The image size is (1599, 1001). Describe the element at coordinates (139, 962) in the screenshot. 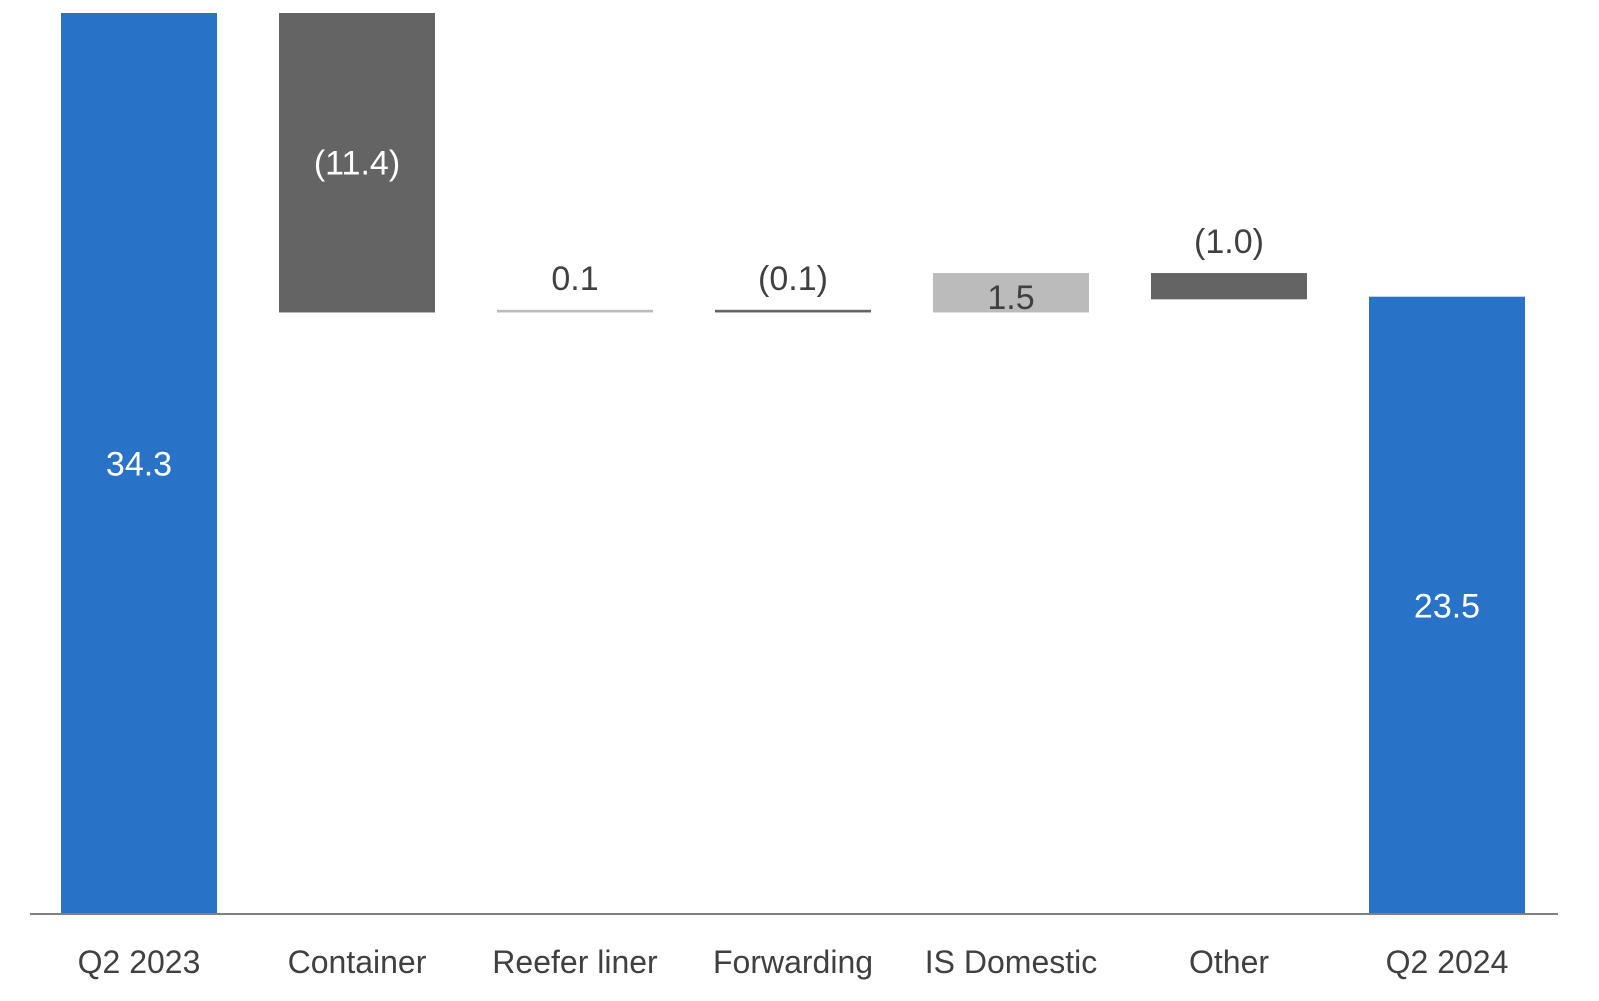

I see `x-tick-label-q2-2023: Q2 2023` at that location.